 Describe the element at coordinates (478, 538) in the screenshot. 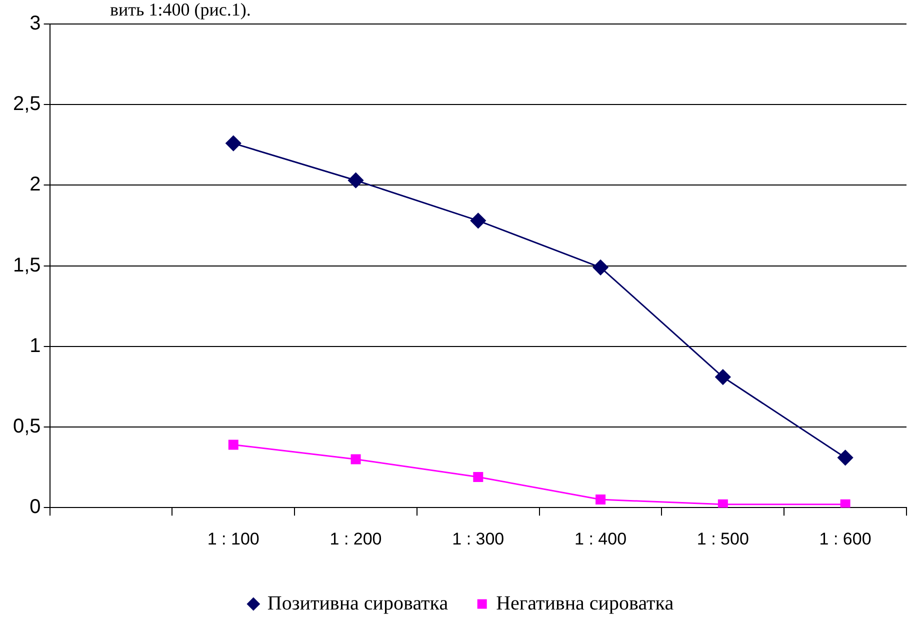

I see `x-tick-label: 1 : 300` at that location.